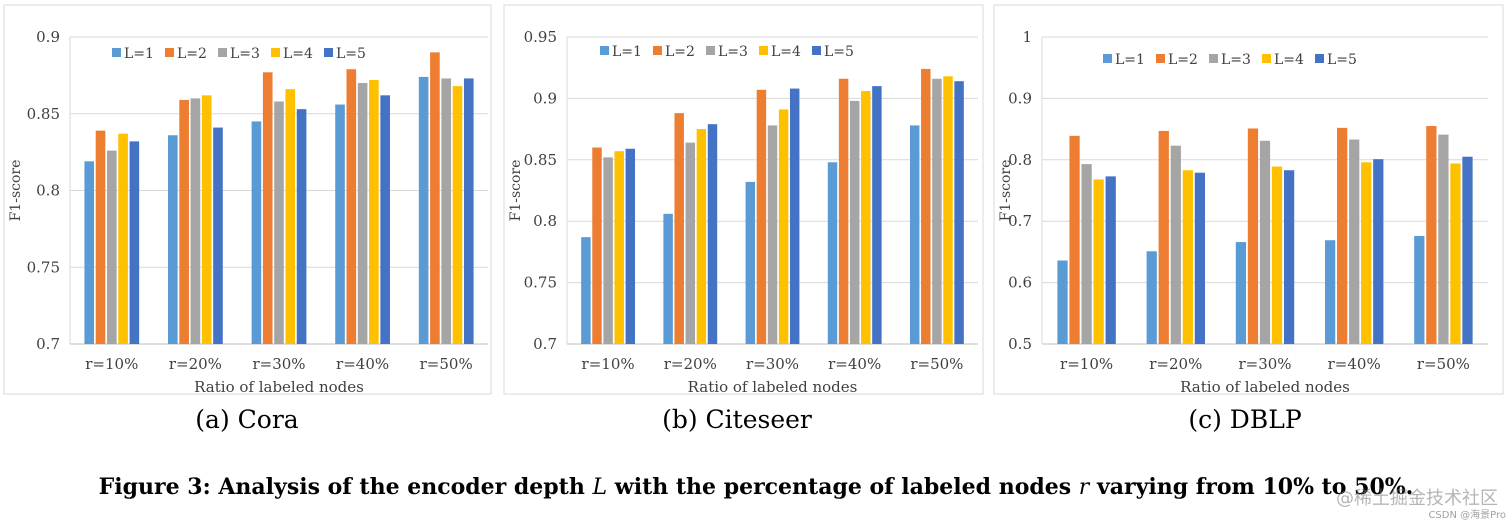 This screenshot has height=525, width=1512. Describe the element at coordinates (1020, 344) in the screenshot. I see `y-tick-label: 0.5` at that location.